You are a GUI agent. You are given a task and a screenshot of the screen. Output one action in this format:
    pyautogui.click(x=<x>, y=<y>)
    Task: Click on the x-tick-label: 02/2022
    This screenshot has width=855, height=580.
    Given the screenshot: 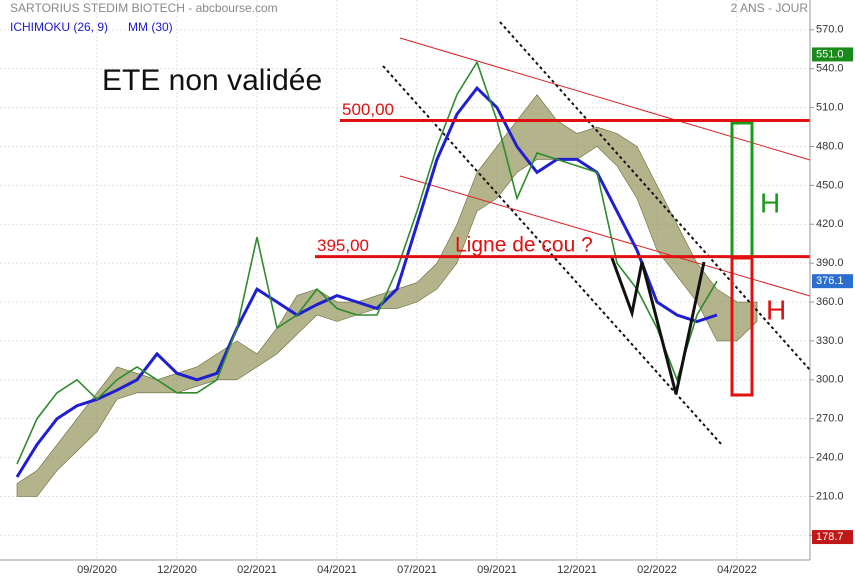 What is the action you would take?
    pyautogui.click(x=657, y=570)
    